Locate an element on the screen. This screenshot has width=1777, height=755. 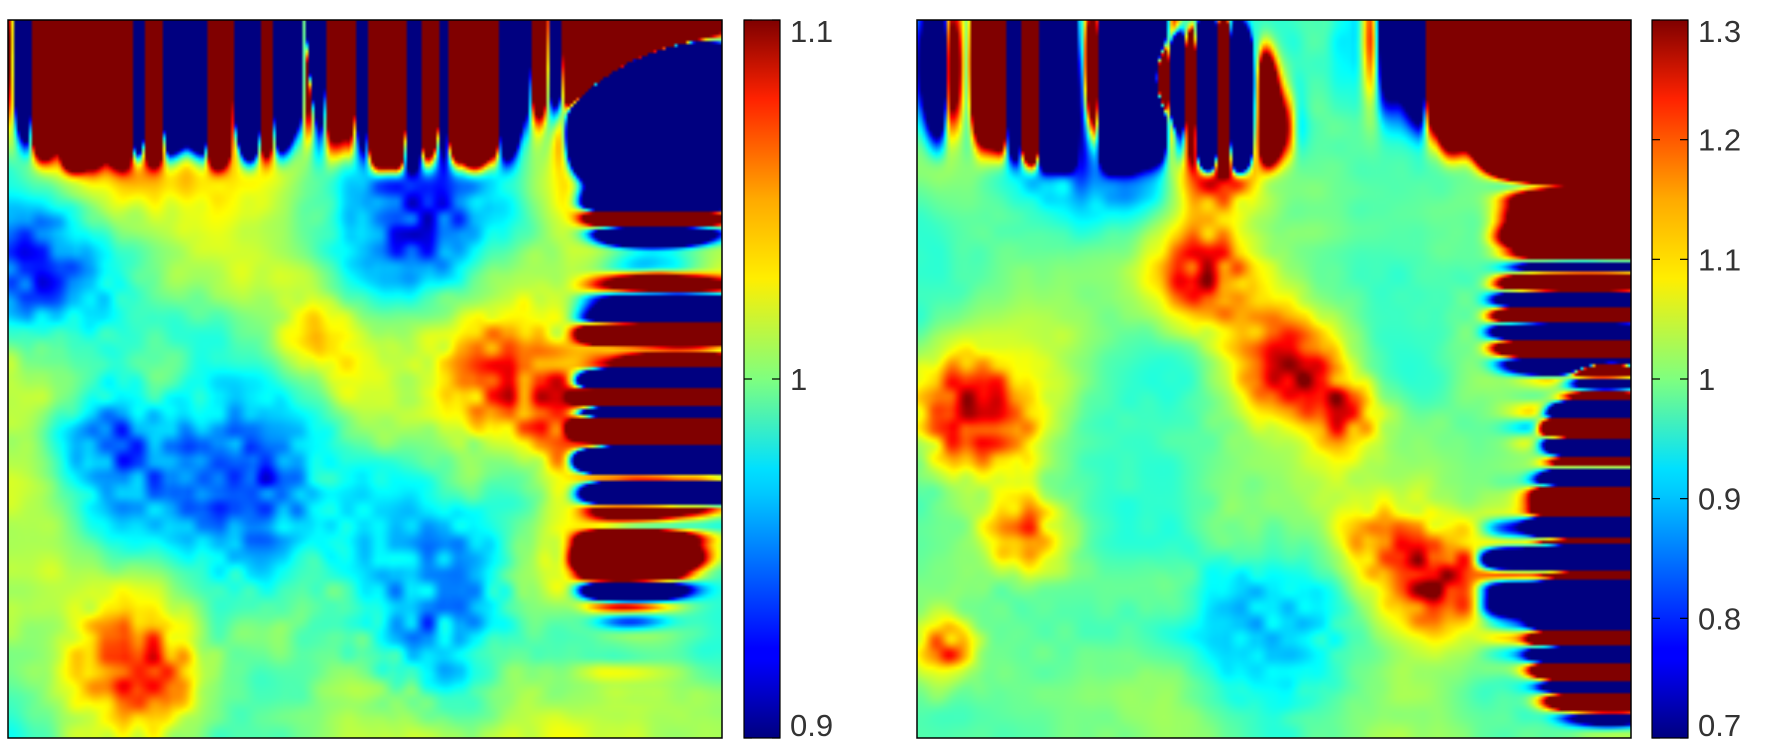
colorbar-tick-label: 1.3 is located at coordinates (1719, 31).